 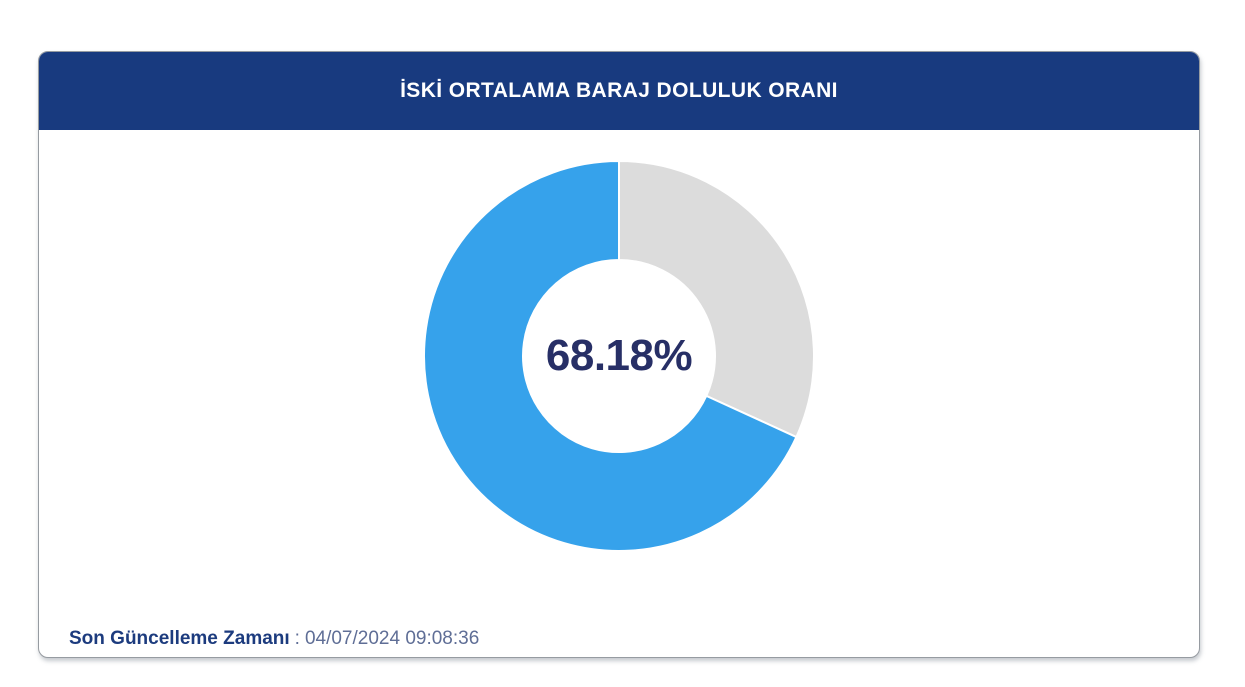 I want to click on last-update-label: Son Güncelleme Zamanı, so click(x=179, y=638).